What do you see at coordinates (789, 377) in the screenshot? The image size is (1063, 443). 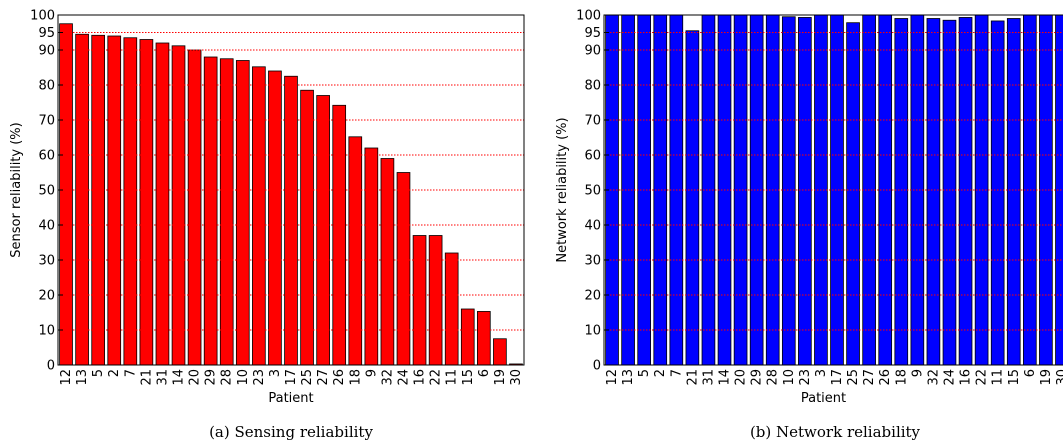 I see `x-tick-label: 10` at bounding box center [789, 377].